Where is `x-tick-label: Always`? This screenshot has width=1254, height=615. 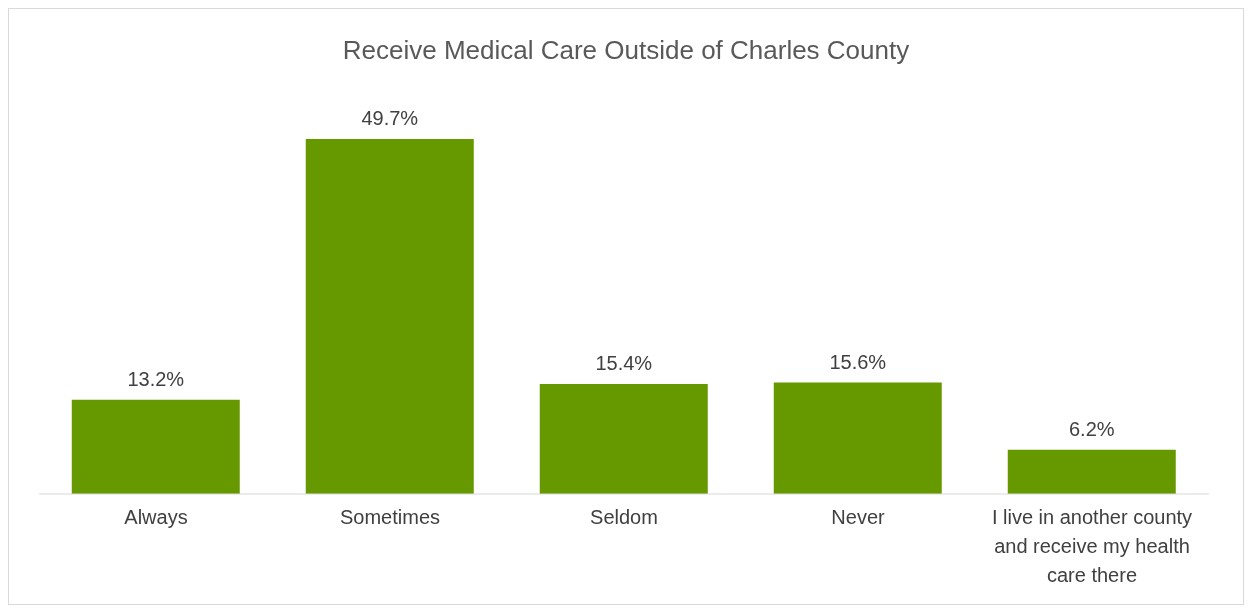
x-tick-label: Always is located at coordinates (156, 517).